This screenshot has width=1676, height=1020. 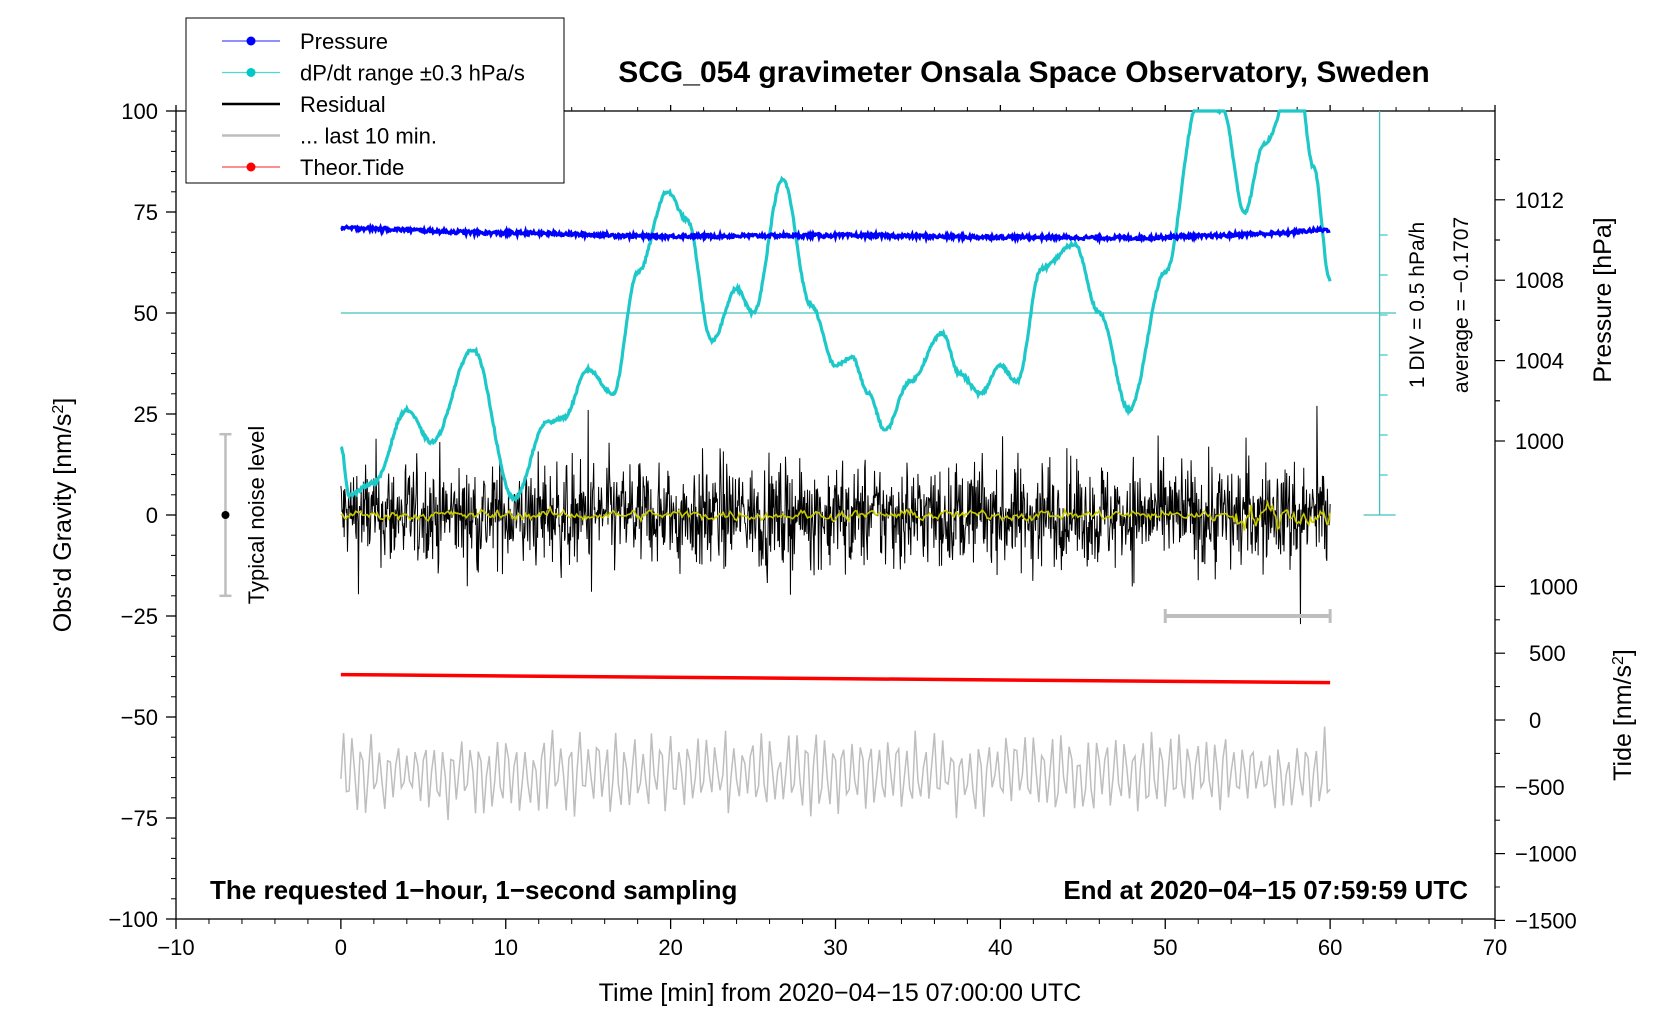 I want to click on theor-tide-line, so click(x=835, y=678).